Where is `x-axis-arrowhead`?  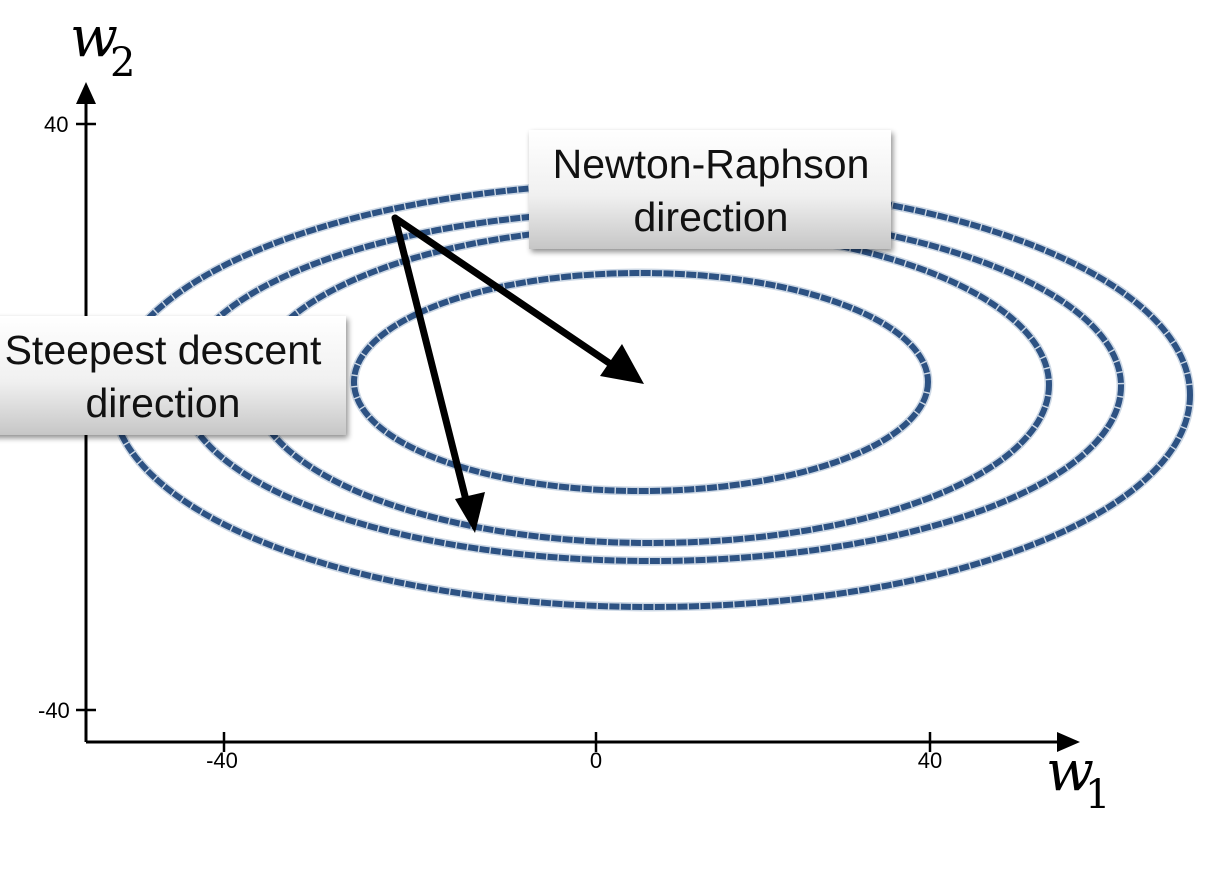
x-axis-arrowhead is located at coordinates (1068, 742).